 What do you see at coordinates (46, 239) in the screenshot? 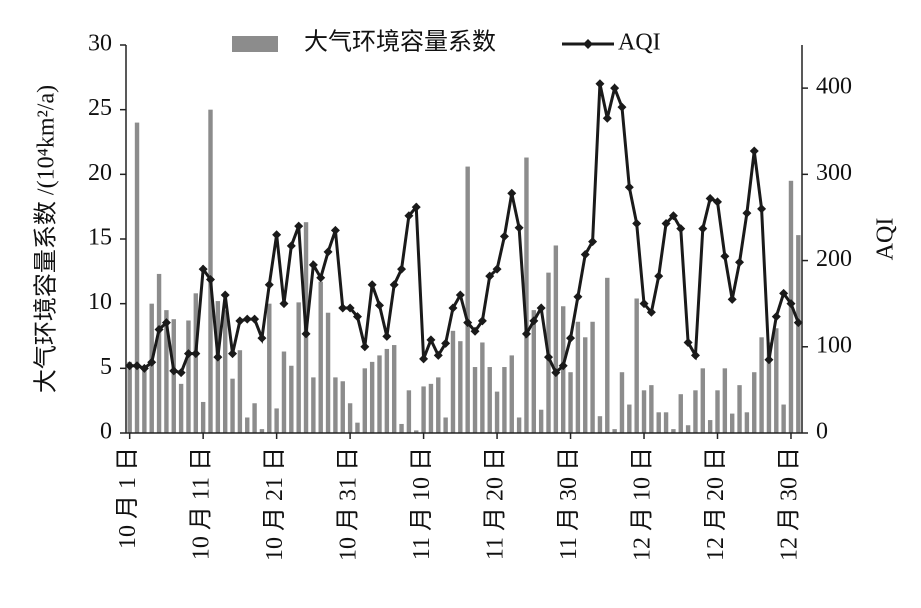
I see `y-axis-label: 大气环境容量系数 /(10⁴km²/a)` at bounding box center [46, 239].